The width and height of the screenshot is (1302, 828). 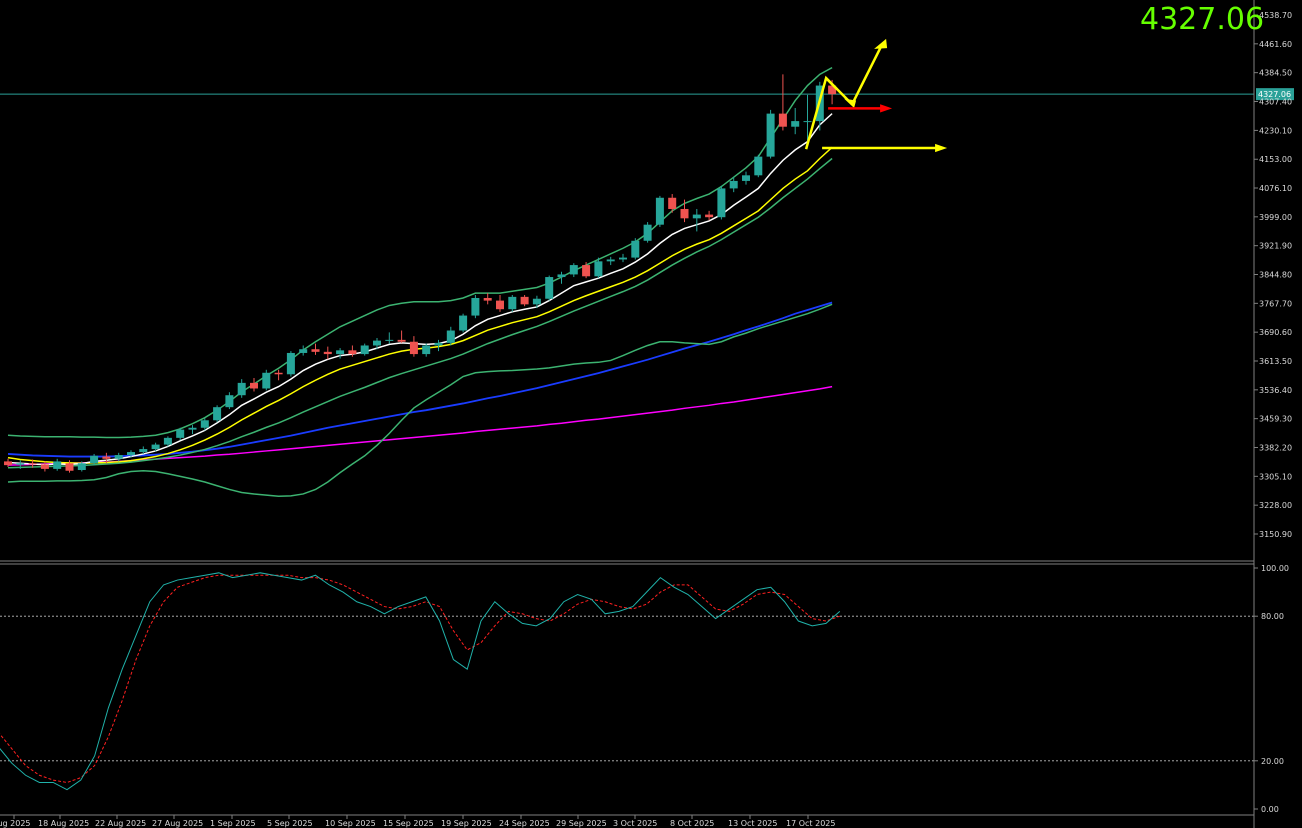 What do you see at coordinates (1275, 275) in the screenshot?
I see `price-tick-label: 3844.80` at bounding box center [1275, 275].